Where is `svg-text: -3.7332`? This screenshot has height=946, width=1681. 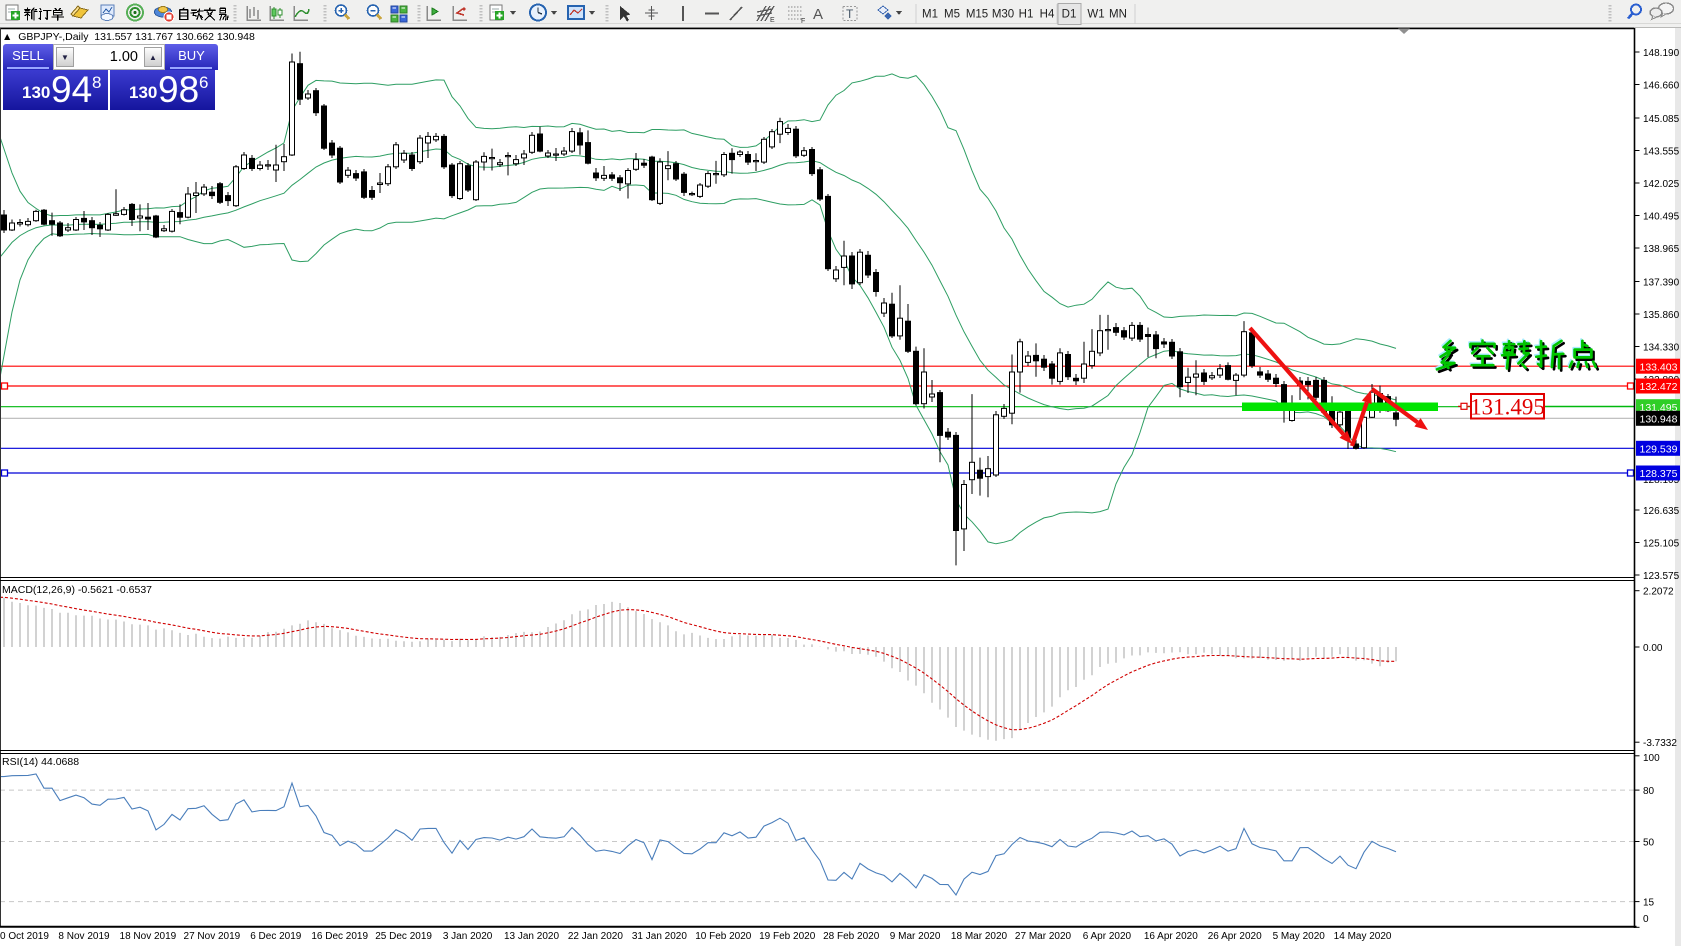 svg-text: -3.7332 is located at coordinates (1660, 743).